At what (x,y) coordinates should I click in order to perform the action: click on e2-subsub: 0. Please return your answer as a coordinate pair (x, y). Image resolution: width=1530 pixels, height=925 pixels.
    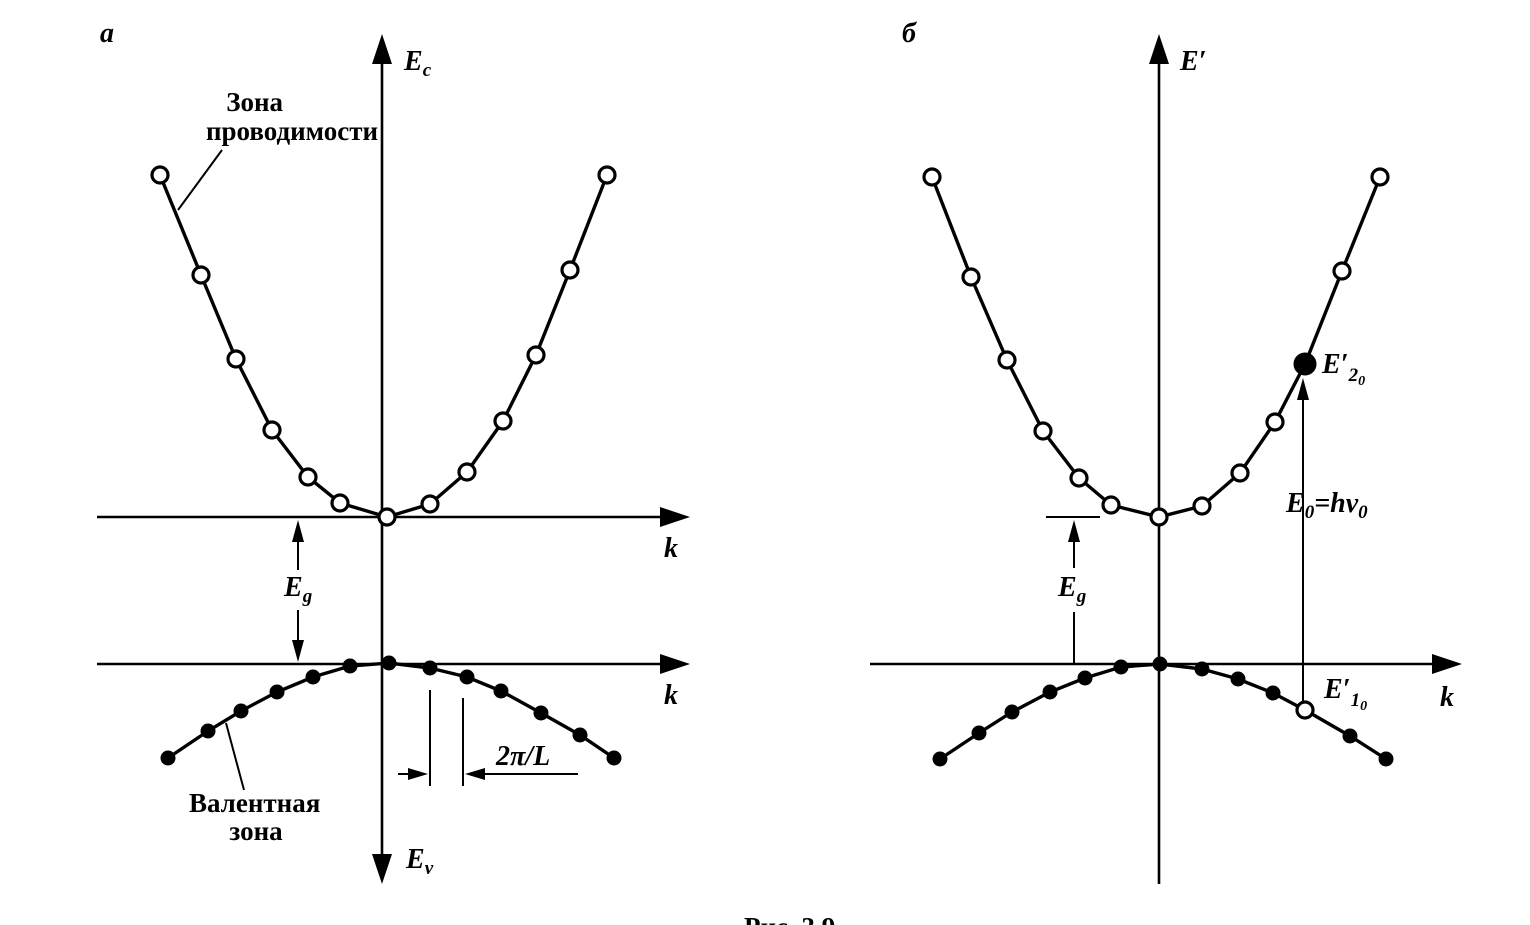
    Looking at the image, I should click on (1361, 381).